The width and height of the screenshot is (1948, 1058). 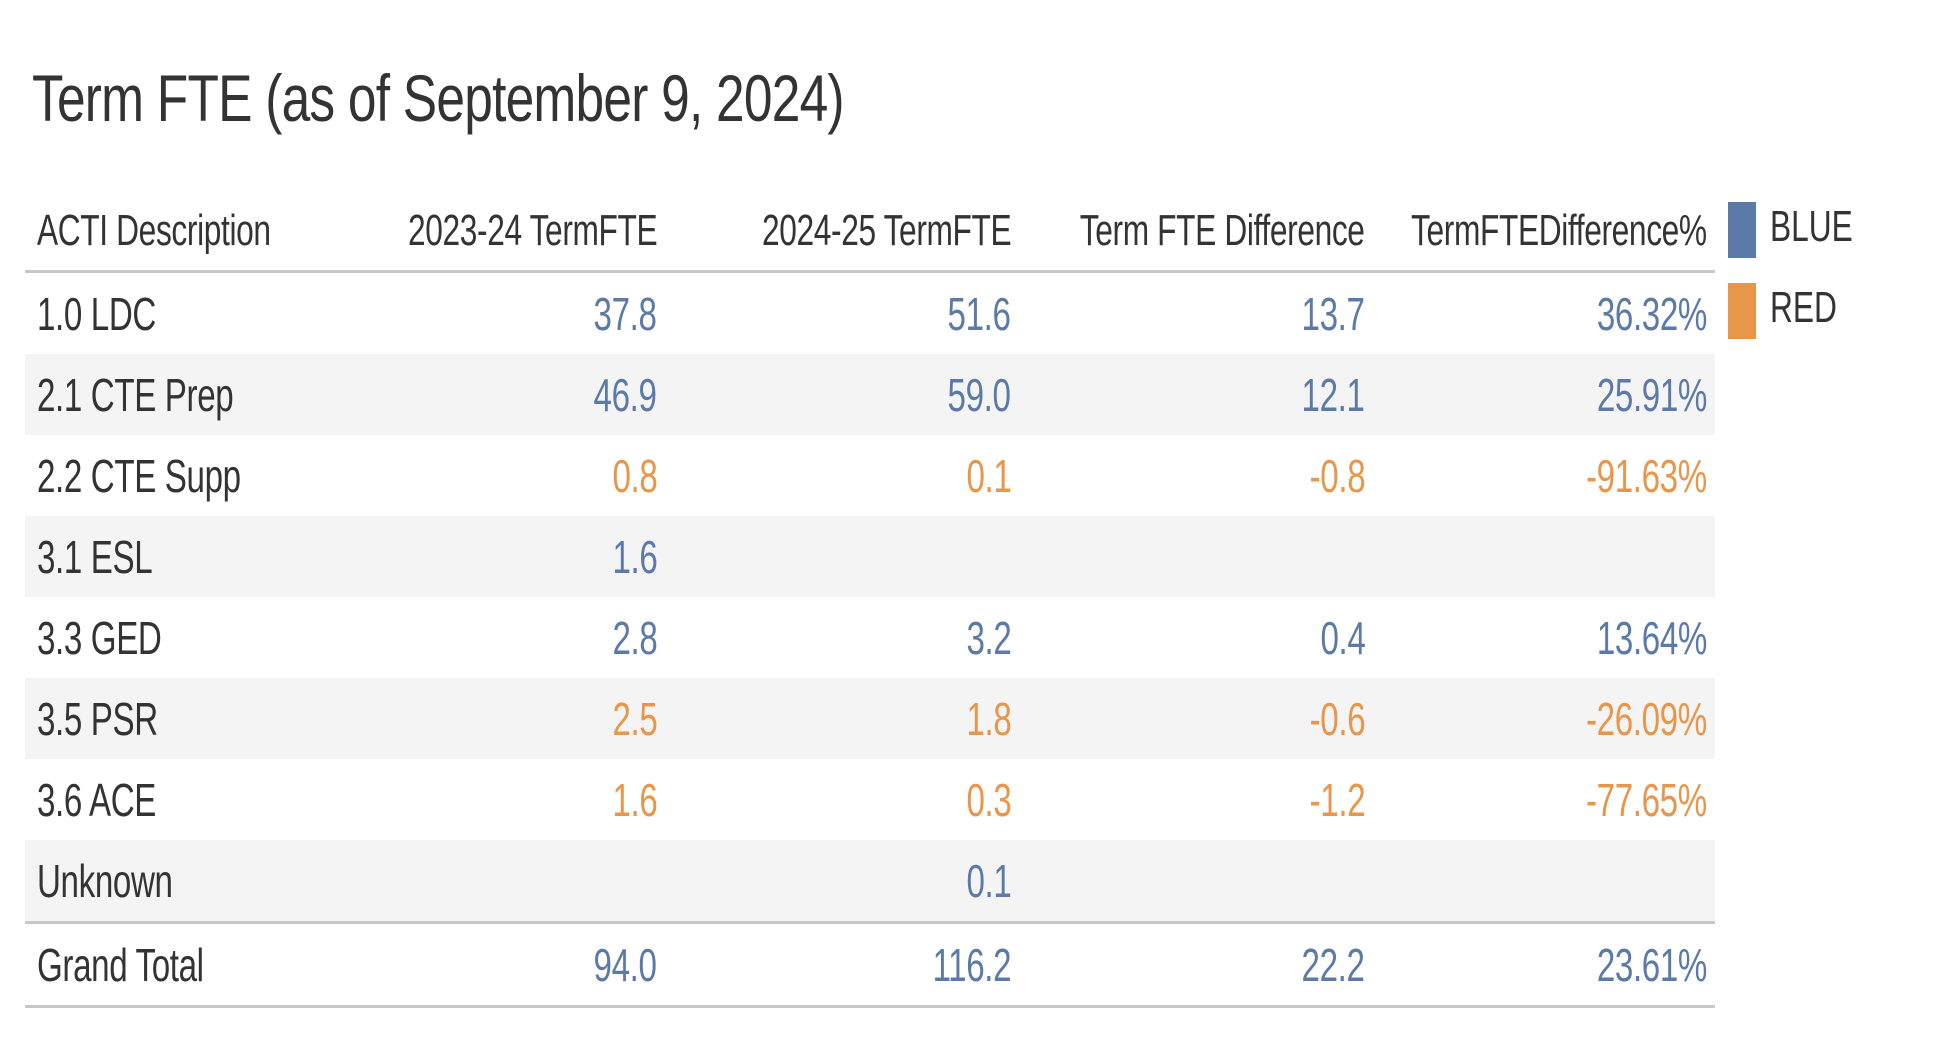 I want to click on table-row: 2.1 CTE Prep 46.9 59.0 12.1 25.91%, so click(x=870, y=394).